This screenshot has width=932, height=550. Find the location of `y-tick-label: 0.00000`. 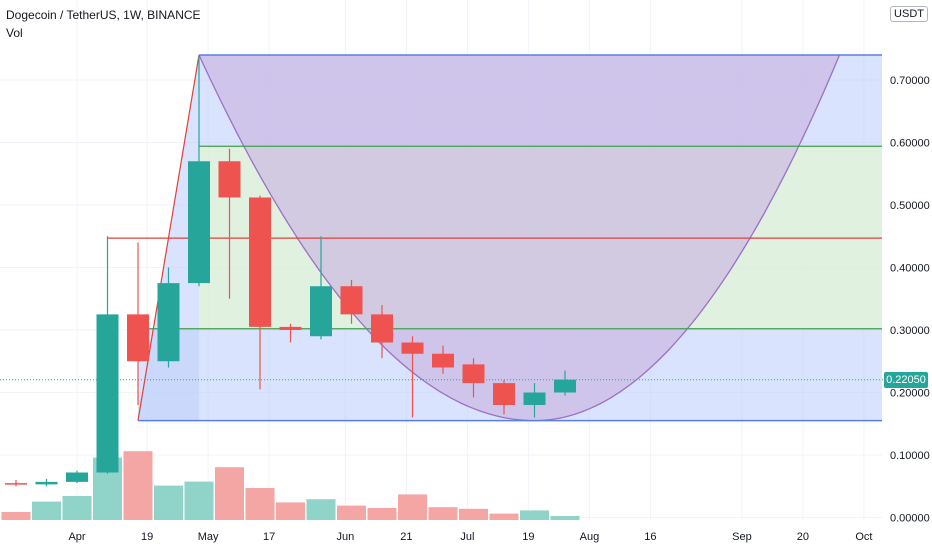

y-tick-label: 0.00000 is located at coordinates (910, 519).